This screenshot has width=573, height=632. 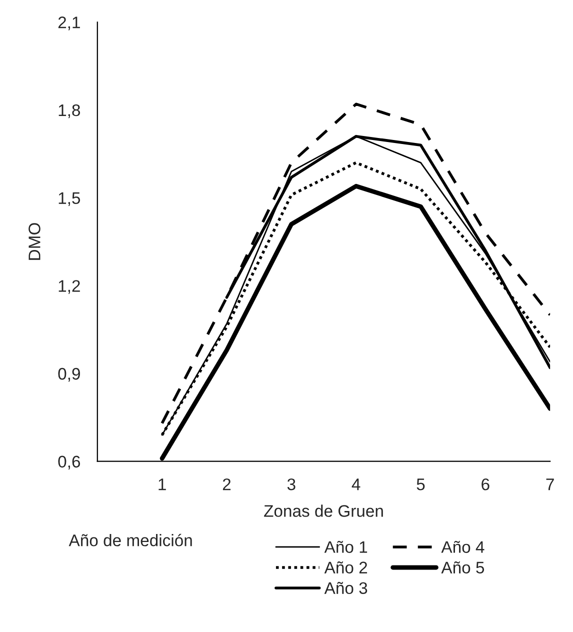 What do you see at coordinates (346, 567) in the screenshot?
I see `legend-label: Año 2` at bounding box center [346, 567].